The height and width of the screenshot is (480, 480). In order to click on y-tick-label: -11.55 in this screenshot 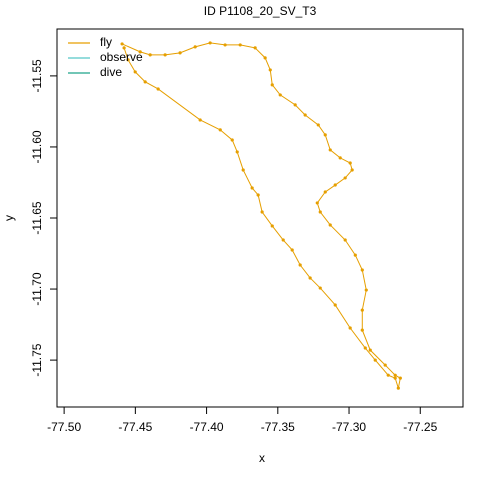, I will do `click(37, 75)`.